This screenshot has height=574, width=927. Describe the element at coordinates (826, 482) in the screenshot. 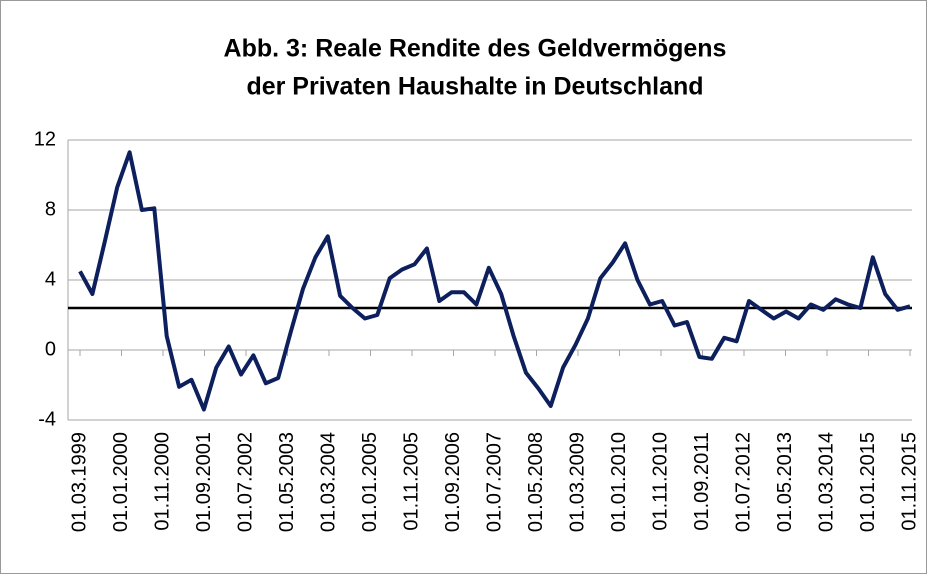

I see `x-tick-label: 01.03.2014` at that location.